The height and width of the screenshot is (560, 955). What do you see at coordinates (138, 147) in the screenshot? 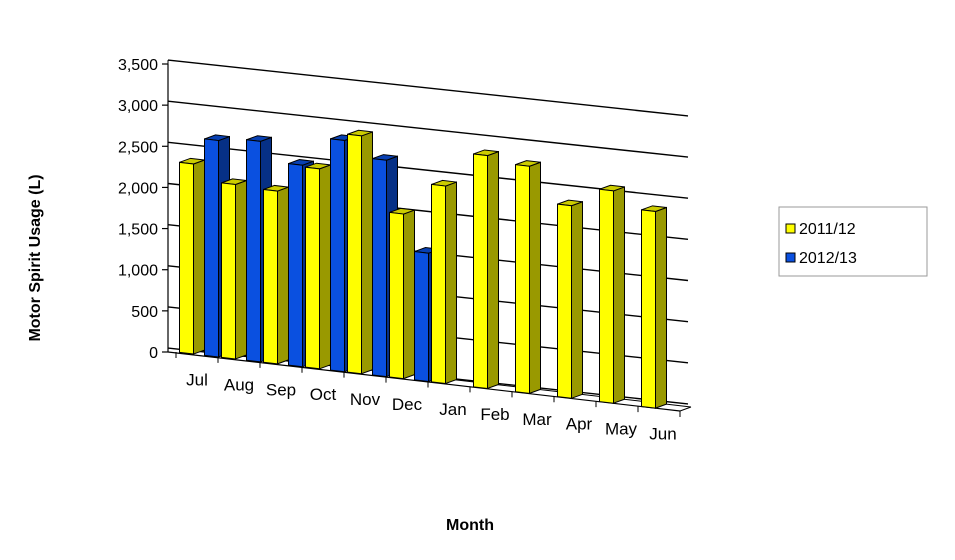
I see `y-tick-label: 2,500` at bounding box center [138, 147].